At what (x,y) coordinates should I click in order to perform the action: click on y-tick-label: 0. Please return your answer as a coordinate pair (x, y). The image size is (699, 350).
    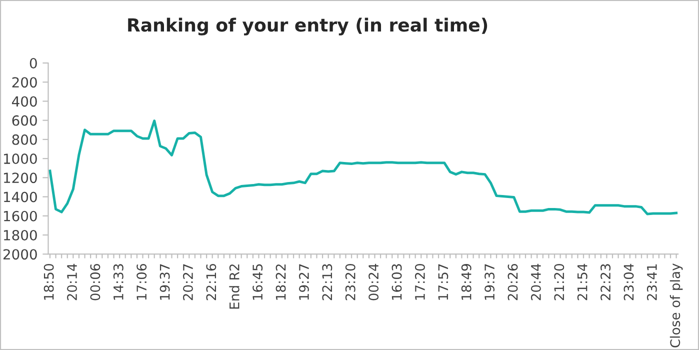
    Looking at the image, I should click on (33, 63).